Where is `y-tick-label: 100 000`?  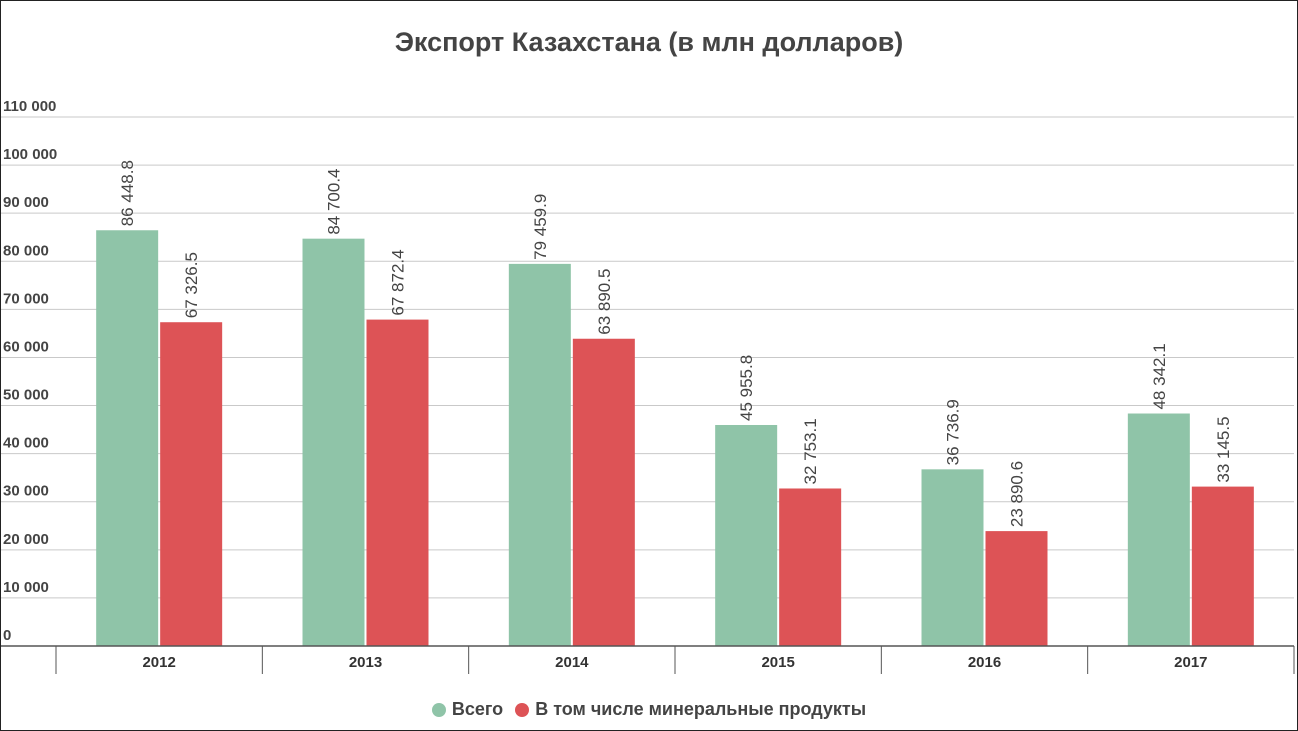 y-tick-label: 100 000 is located at coordinates (30, 154).